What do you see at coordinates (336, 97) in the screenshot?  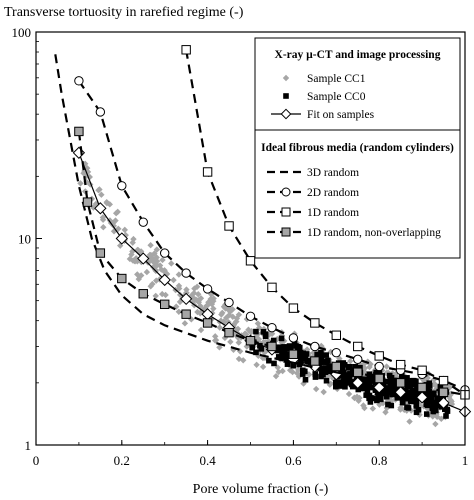 I see `legend-label-cc0: Sample CC0` at bounding box center [336, 97].